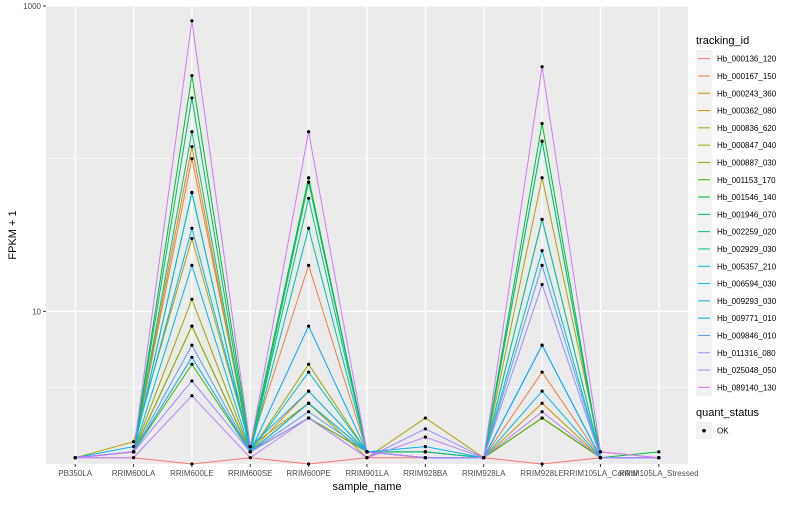 This screenshot has height=505, width=800. What do you see at coordinates (36, 311) in the screenshot?
I see `y-tick-label: 10` at bounding box center [36, 311].